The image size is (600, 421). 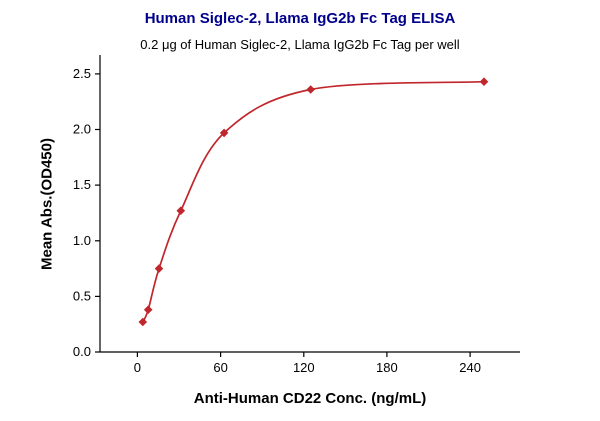 What do you see at coordinates (82, 295) in the screenshot?
I see `y-tick-label: 0.5` at bounding box center [82, 295].